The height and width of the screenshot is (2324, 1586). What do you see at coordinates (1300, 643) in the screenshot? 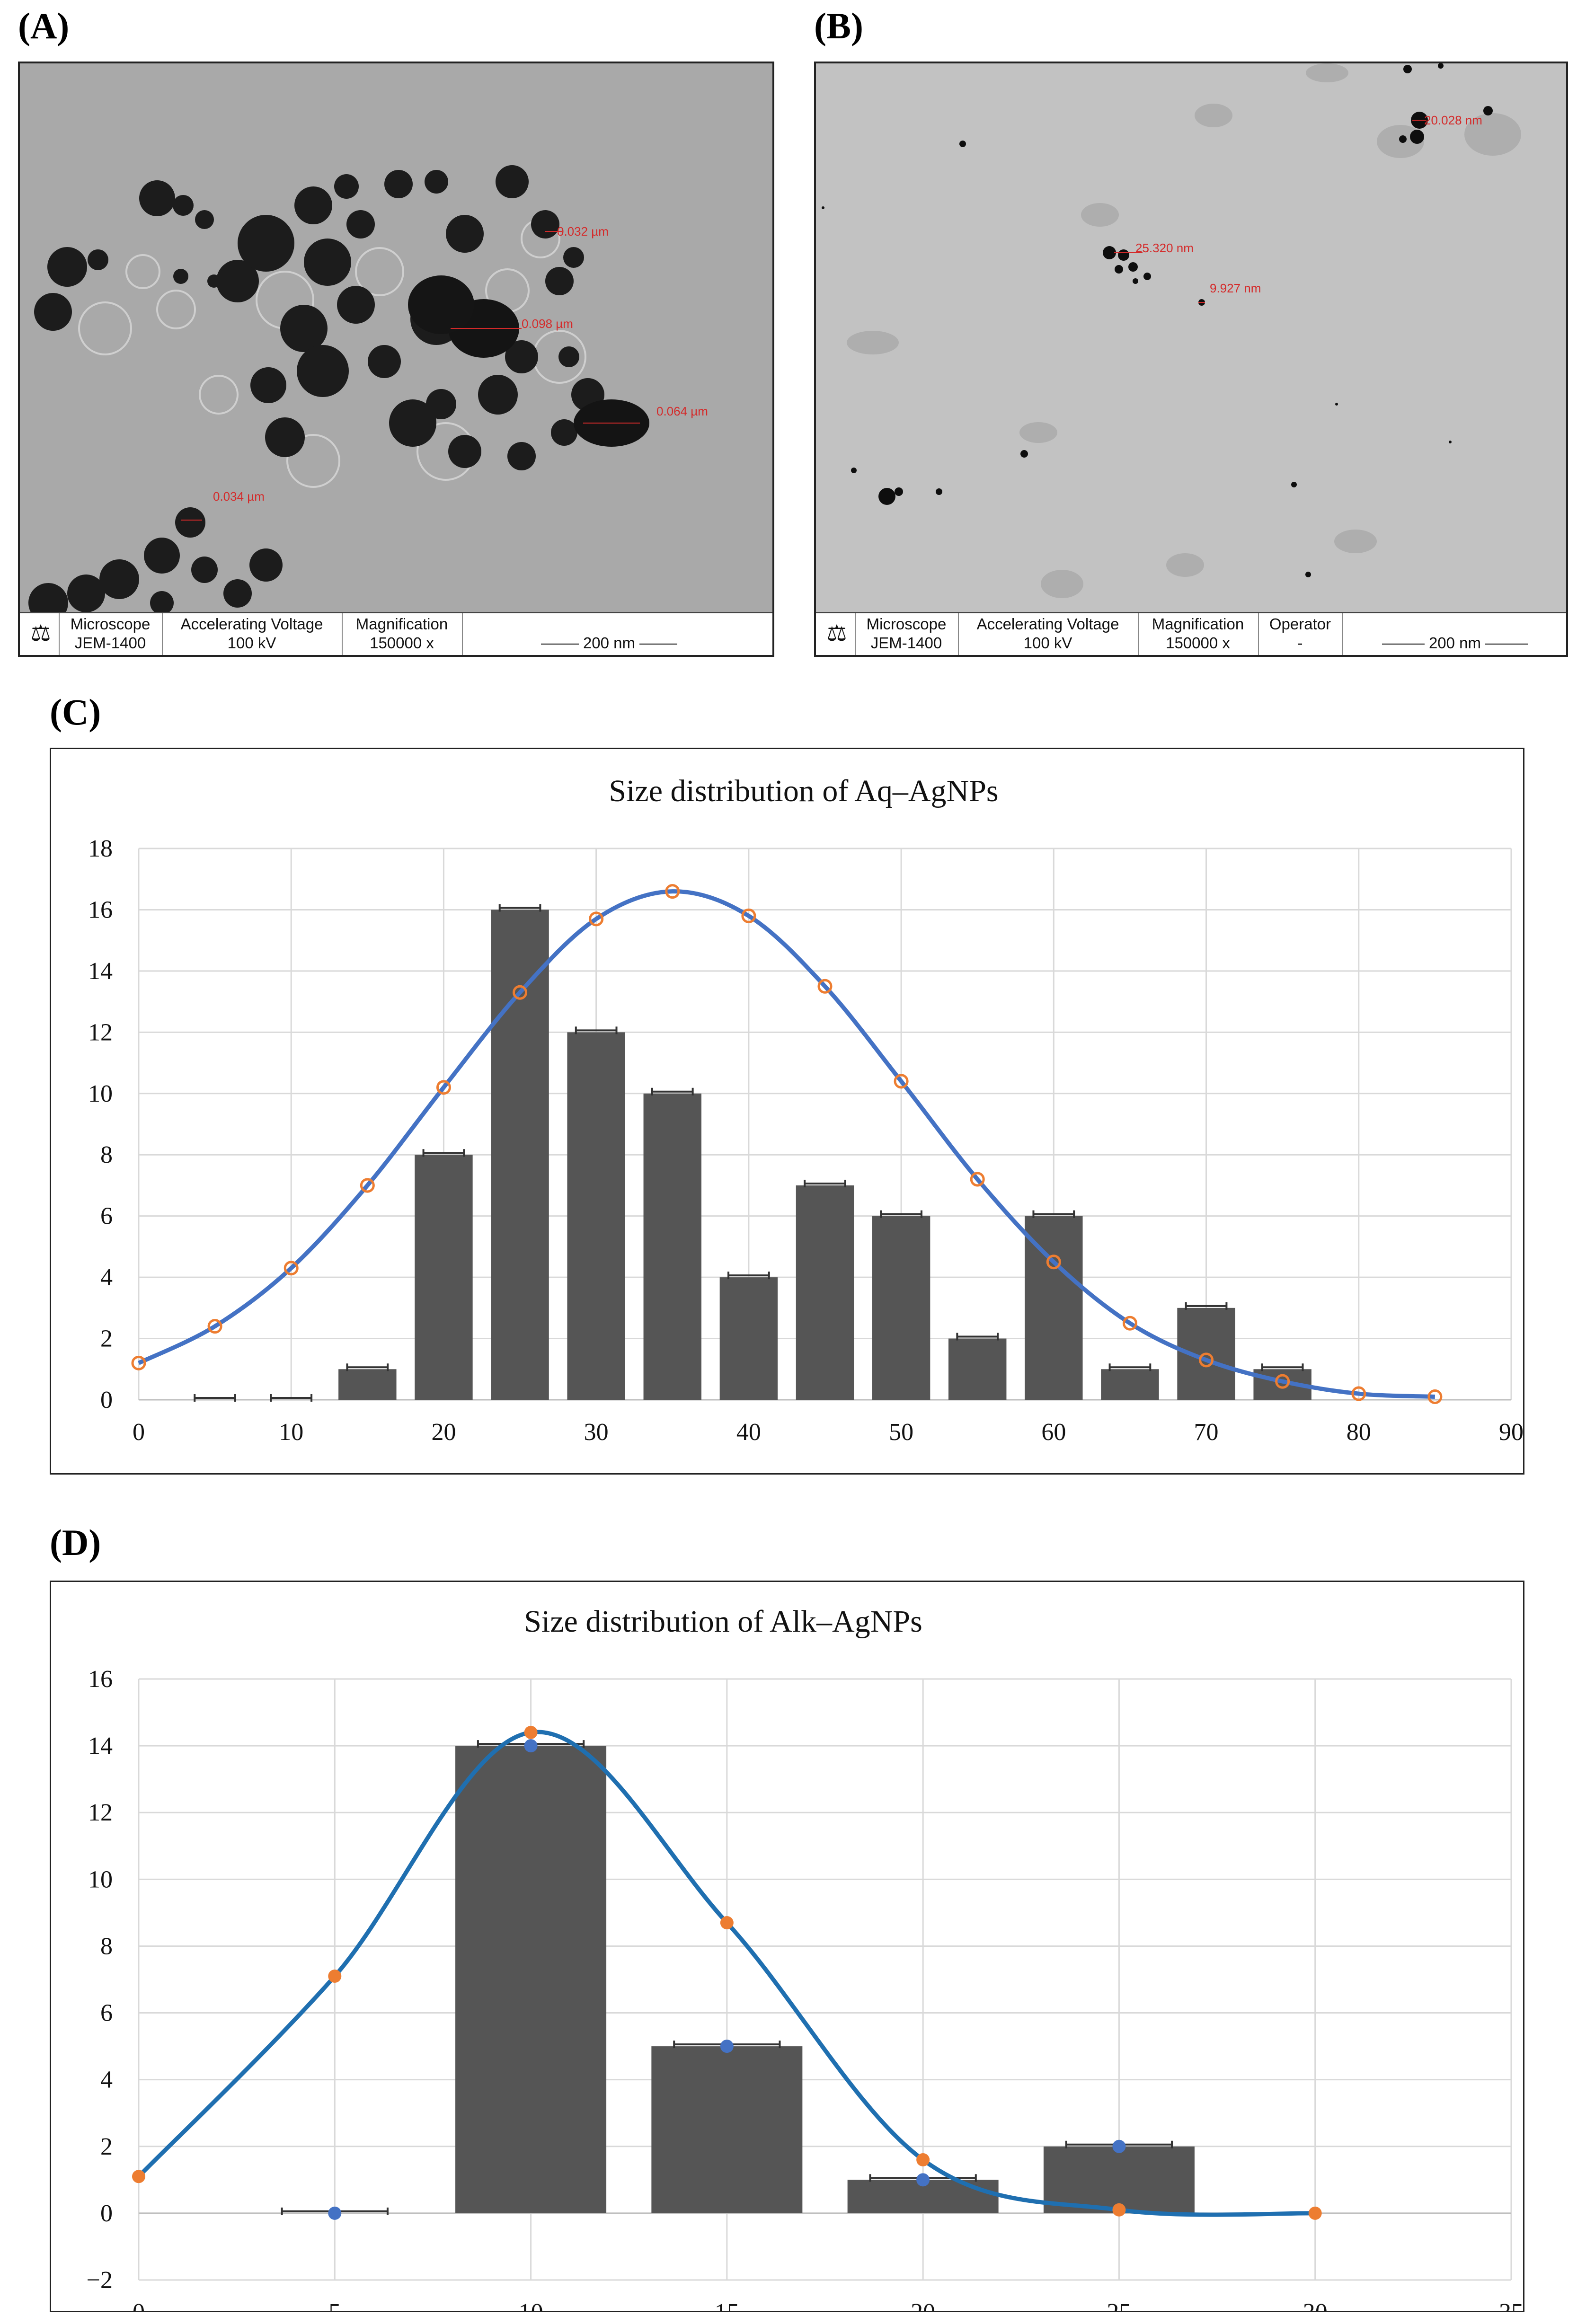
I see `info-value: -` at bounding box center [1300, 643].